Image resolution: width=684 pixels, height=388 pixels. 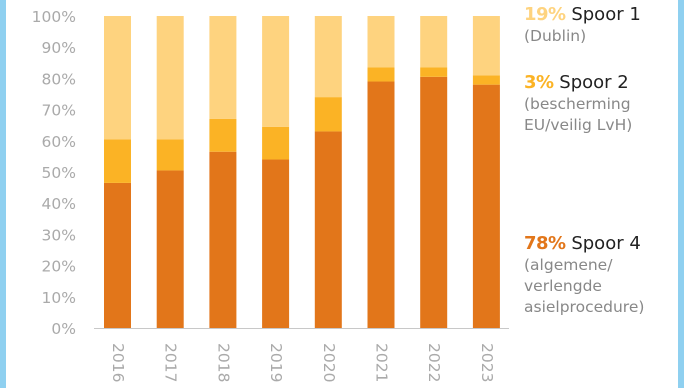 I want to click on y-tick-label: 80%, so click(x=59, y=79).